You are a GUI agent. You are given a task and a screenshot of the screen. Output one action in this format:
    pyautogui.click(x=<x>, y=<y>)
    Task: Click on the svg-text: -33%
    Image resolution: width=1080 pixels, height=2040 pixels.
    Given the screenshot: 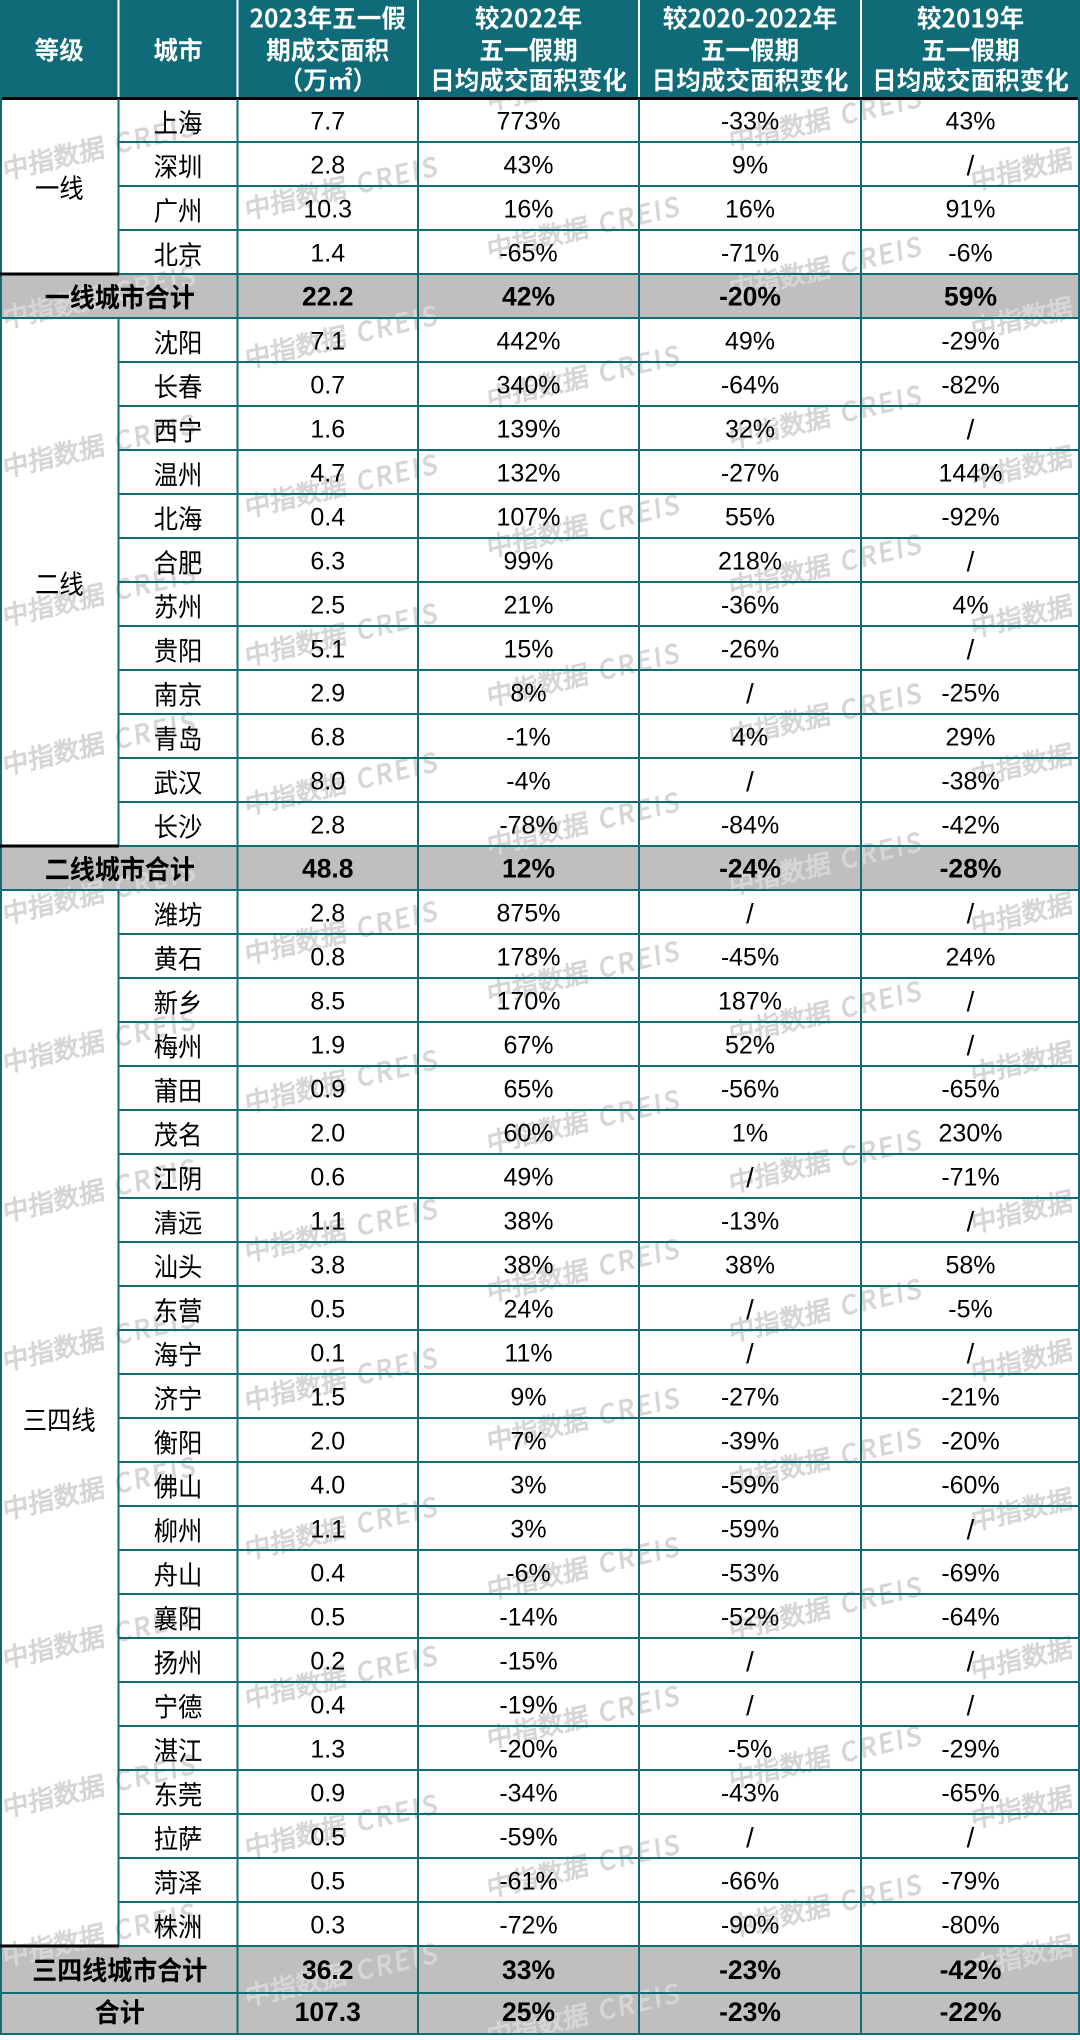 What is the action you would take?
    pyautogui.click(x=750, y=122)
    